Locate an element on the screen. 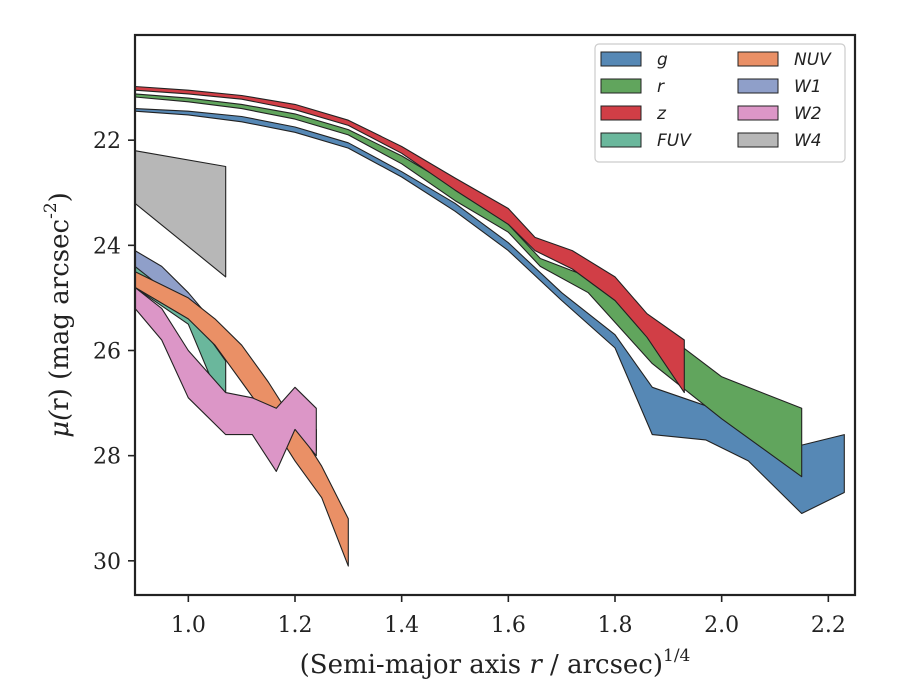 The height and width of the screenshot is (700, 900). x-tick-label: 1.8 is located at coordinates (615, 625).